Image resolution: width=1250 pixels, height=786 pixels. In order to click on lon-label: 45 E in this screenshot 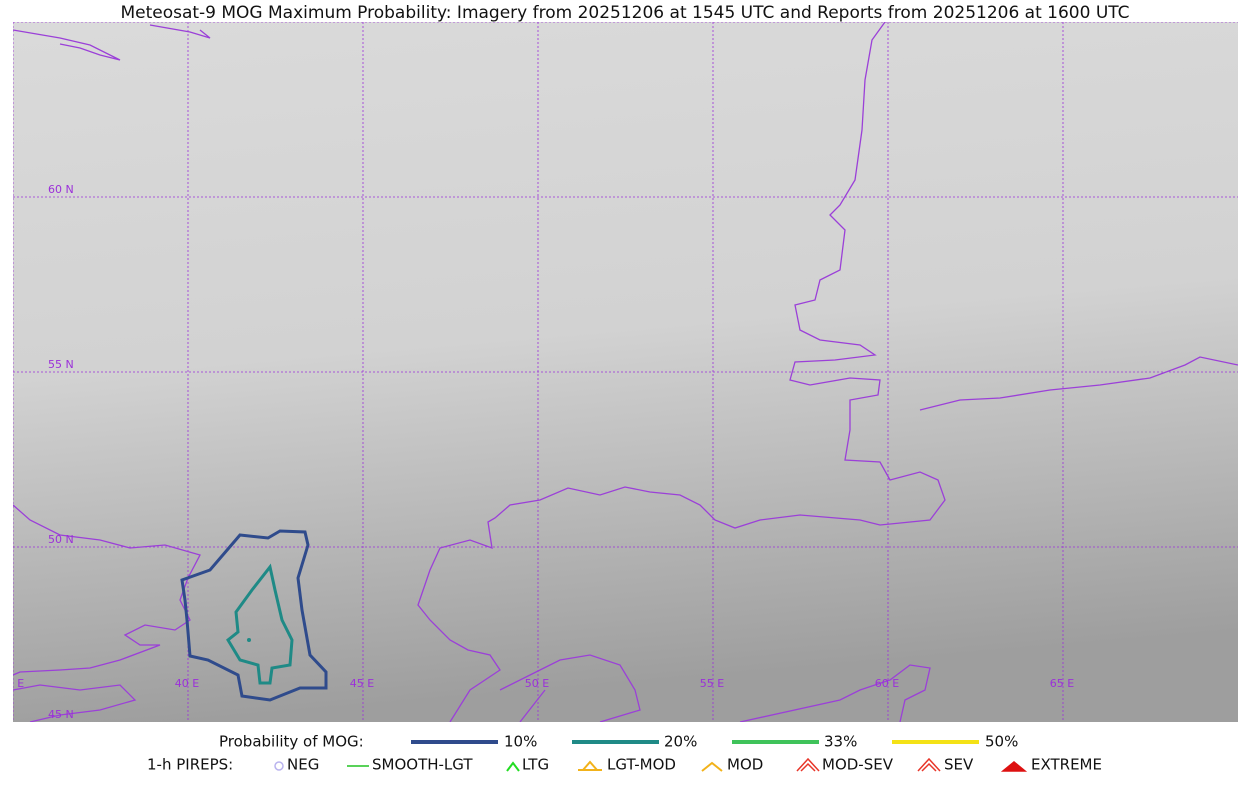, I will do `click(362, 683)`.